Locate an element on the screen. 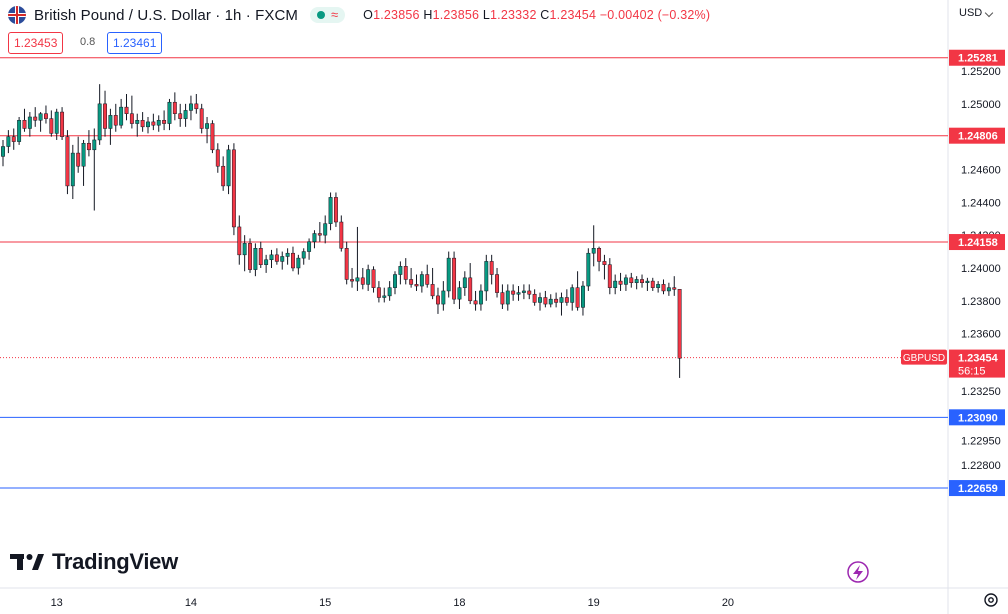 Image resolution: width=1008 pixels, height=614 pixels. buy-button: 1.23461 is located at coordinates (135, 43).